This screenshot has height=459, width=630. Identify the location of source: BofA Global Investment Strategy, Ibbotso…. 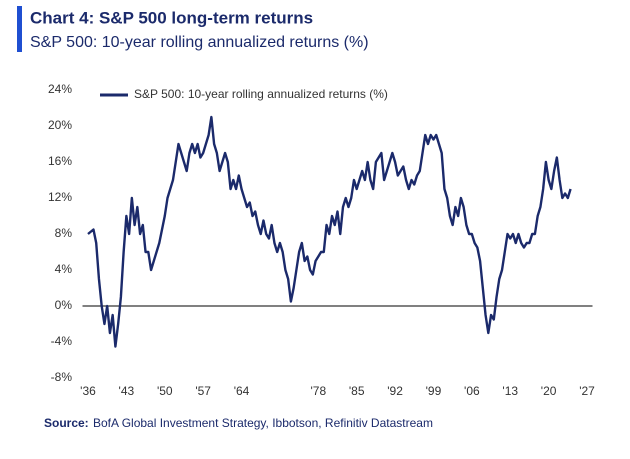
(263, 423).